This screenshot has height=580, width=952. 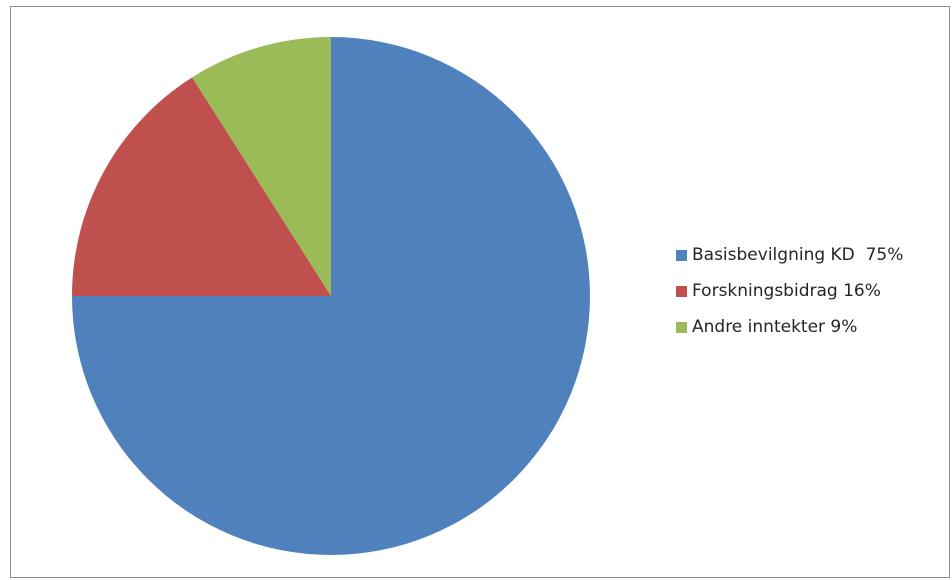 I want to click on legend-label-basisbevilgning: Basisbevilgning KD 75%, so click(x=798, y=254).